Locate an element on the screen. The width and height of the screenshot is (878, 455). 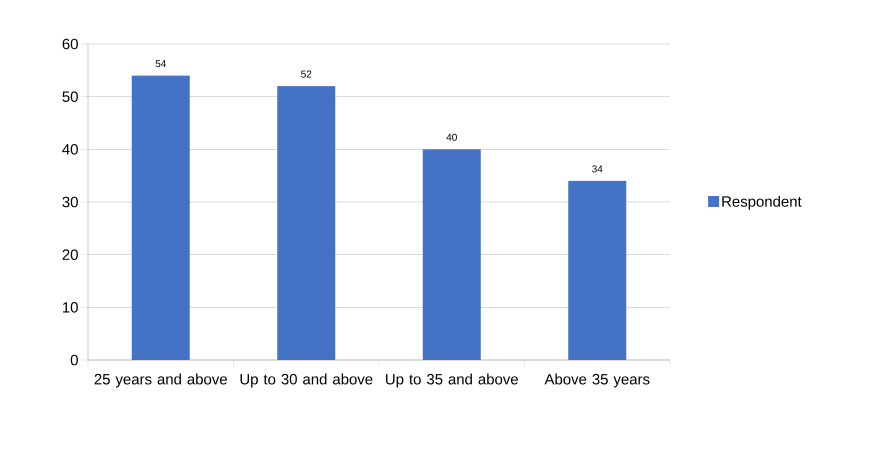
x-tick-label: Up to 35 and above is located at coordinates (452, 381).